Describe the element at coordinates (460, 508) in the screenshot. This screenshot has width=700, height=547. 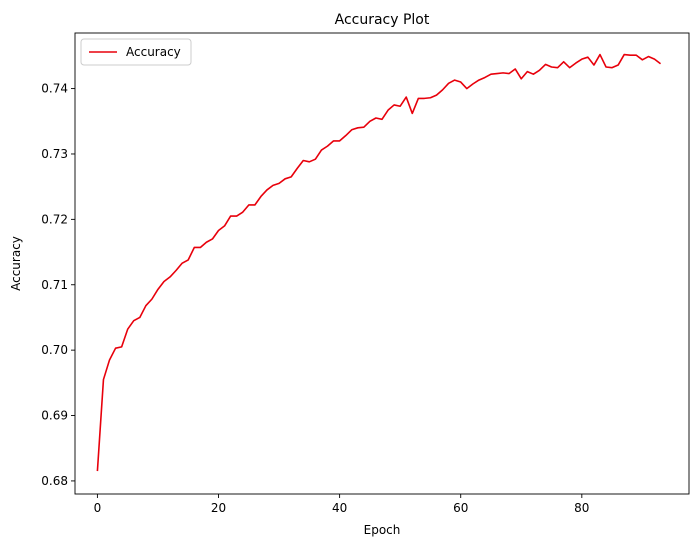
I see `x-tick-label: 60` at that location.